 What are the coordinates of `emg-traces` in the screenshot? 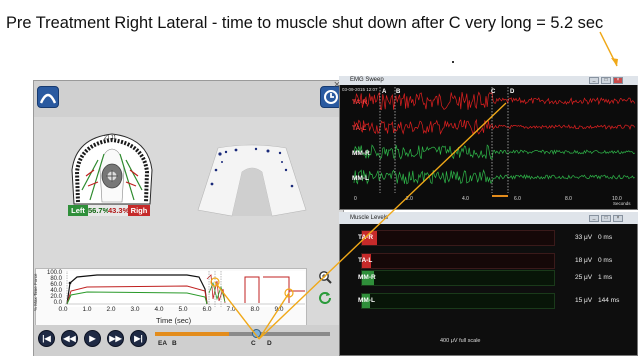 It's located at (494, 142).